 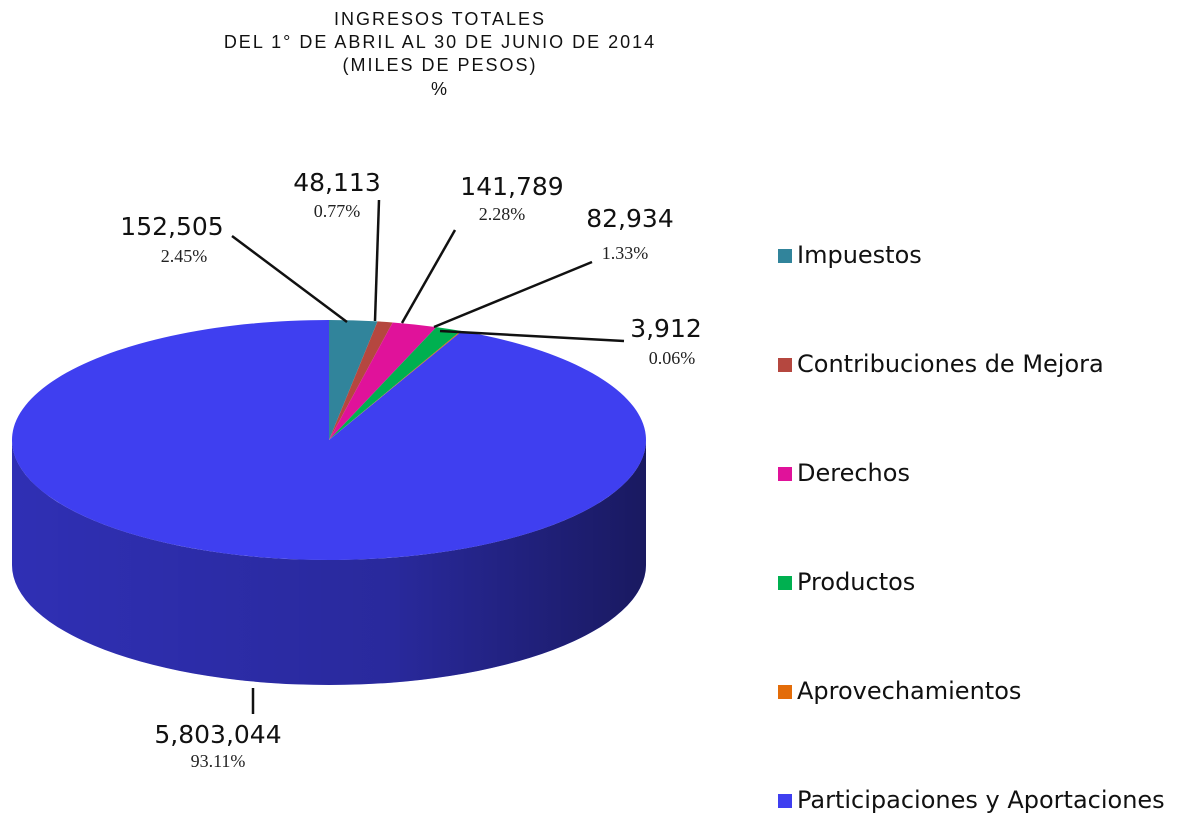 I want to click on chart-title: DEL 1° DE ABRIL AL 30 DE JUNIO DE 2014, so click(x=440, y=42).